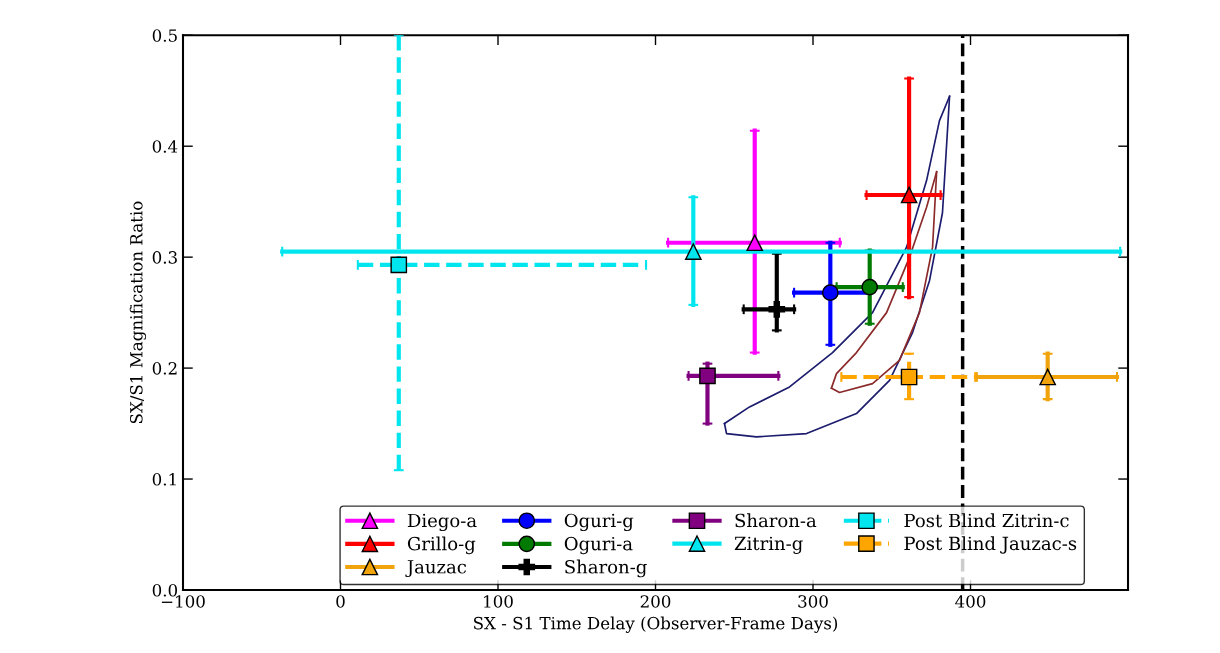 This screenshot has height=653, width=1220. Describe the element at coordinates (606, 568) in the screenshot. I see `legend-label: Sharon-g` at that location.